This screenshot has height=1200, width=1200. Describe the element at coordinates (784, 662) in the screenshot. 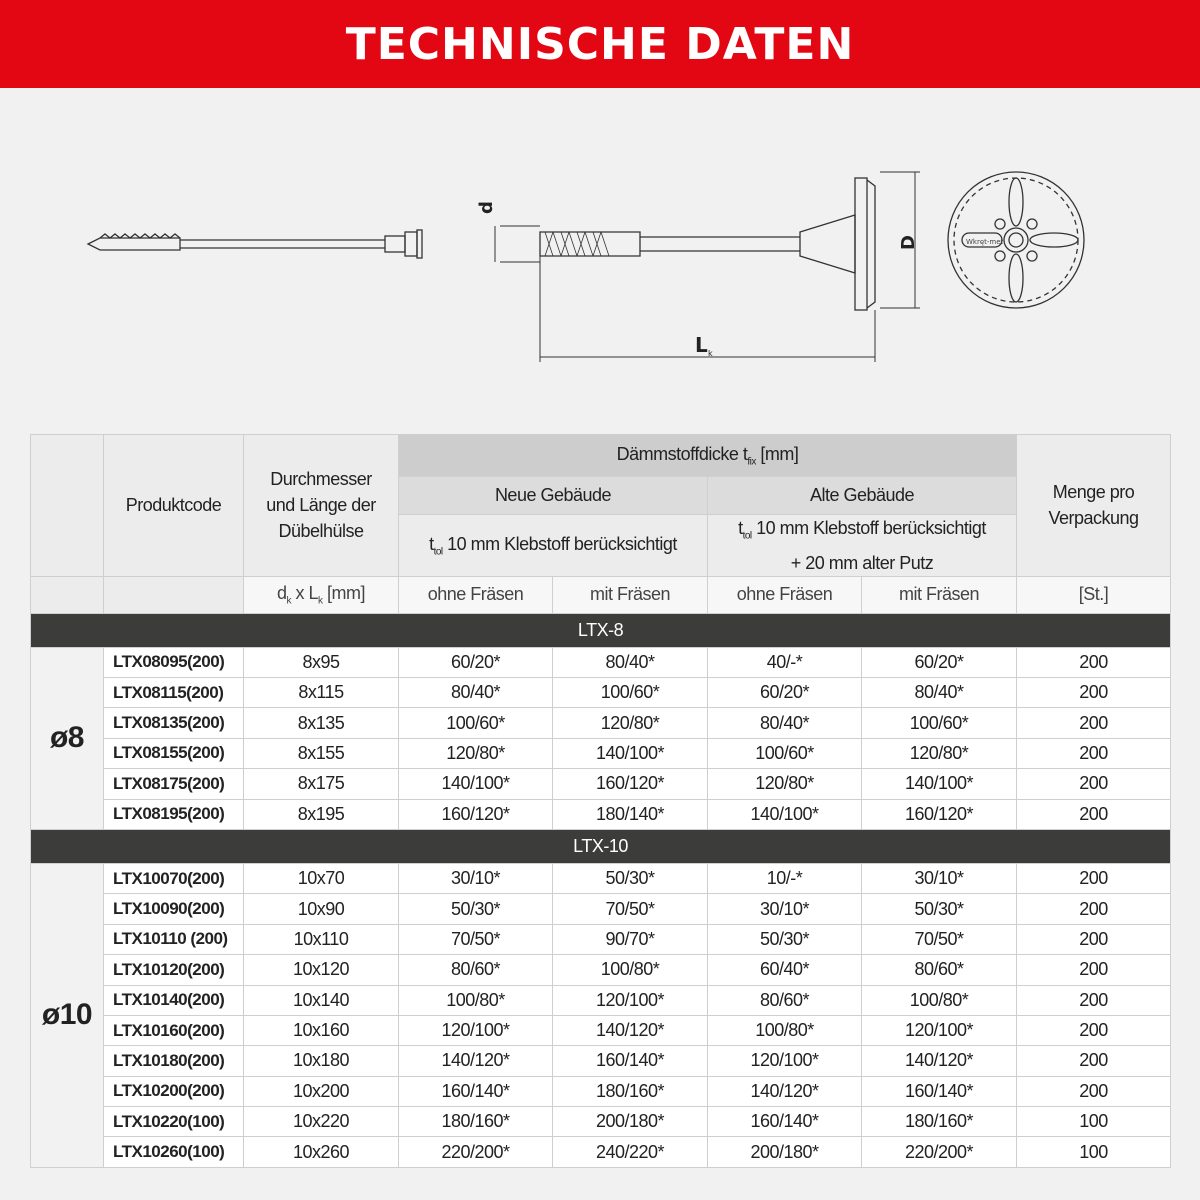

I see `cell-alt-ohne: 40/-*` at that location.